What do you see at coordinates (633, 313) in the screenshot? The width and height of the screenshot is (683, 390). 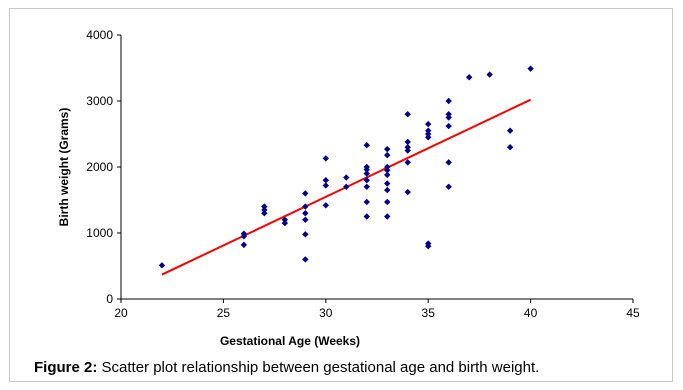 I see `x-tick-label: 45` at bounding box center [633, 313].